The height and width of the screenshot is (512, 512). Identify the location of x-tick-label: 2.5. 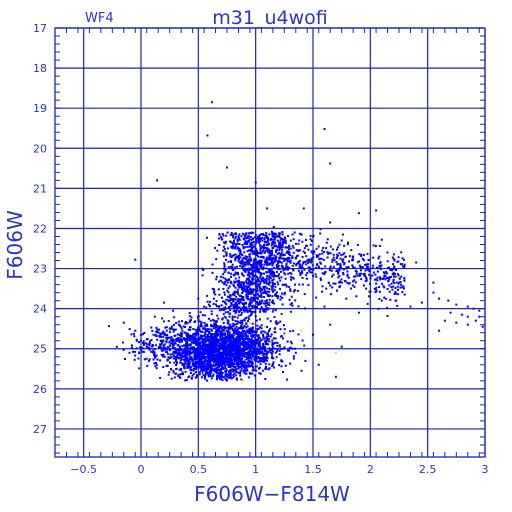
(428, 469).